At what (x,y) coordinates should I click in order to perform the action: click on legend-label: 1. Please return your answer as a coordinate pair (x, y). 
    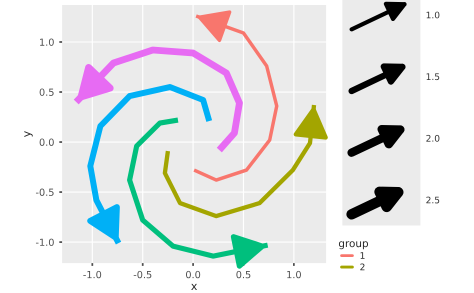
    Looking at the image, I should click on (362, 255).